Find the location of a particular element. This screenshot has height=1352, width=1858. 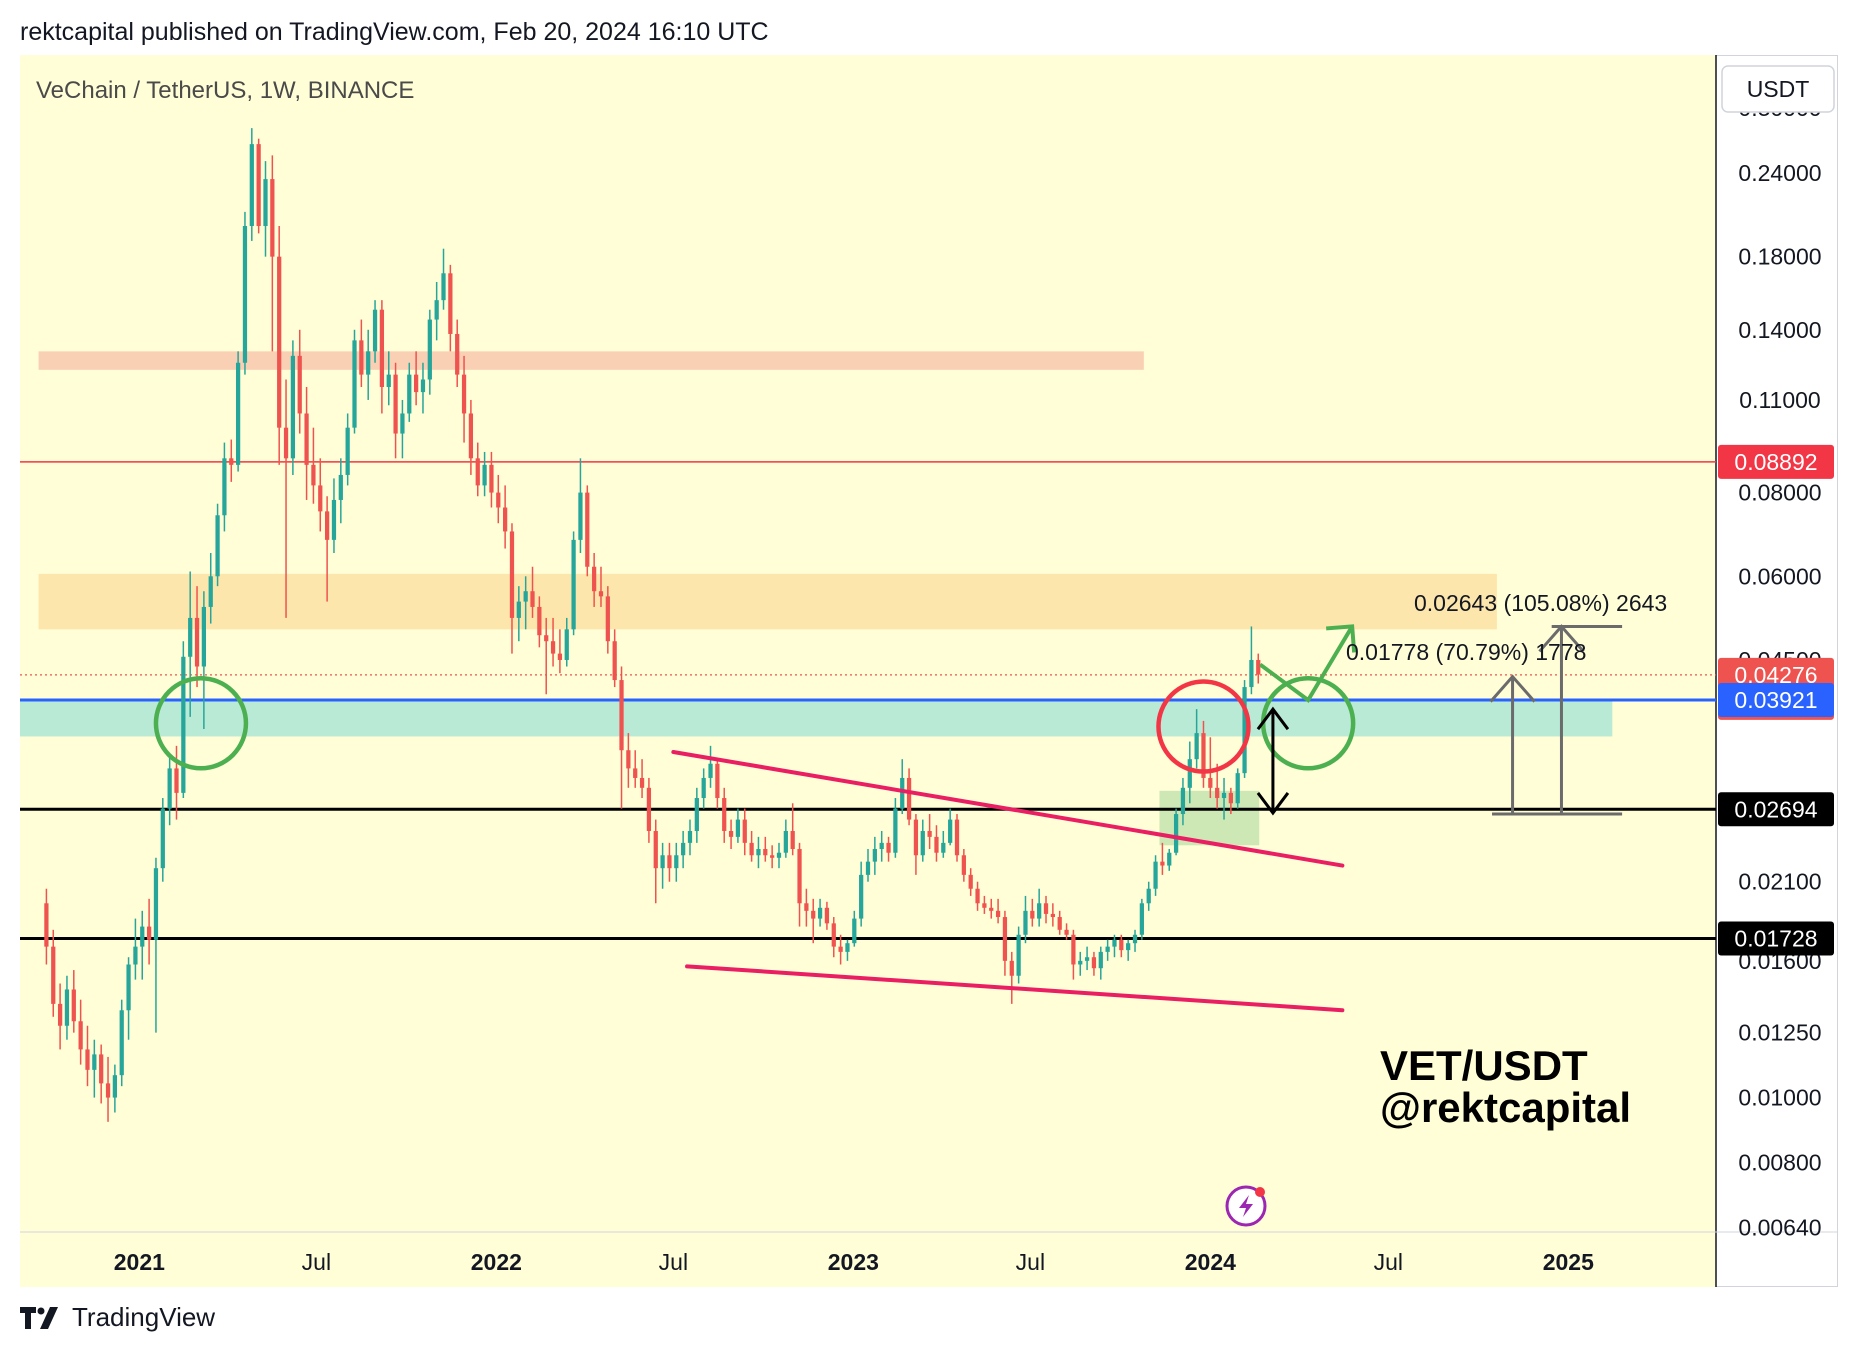

notification-dot-icon is located at coordinates (1260, 1192).